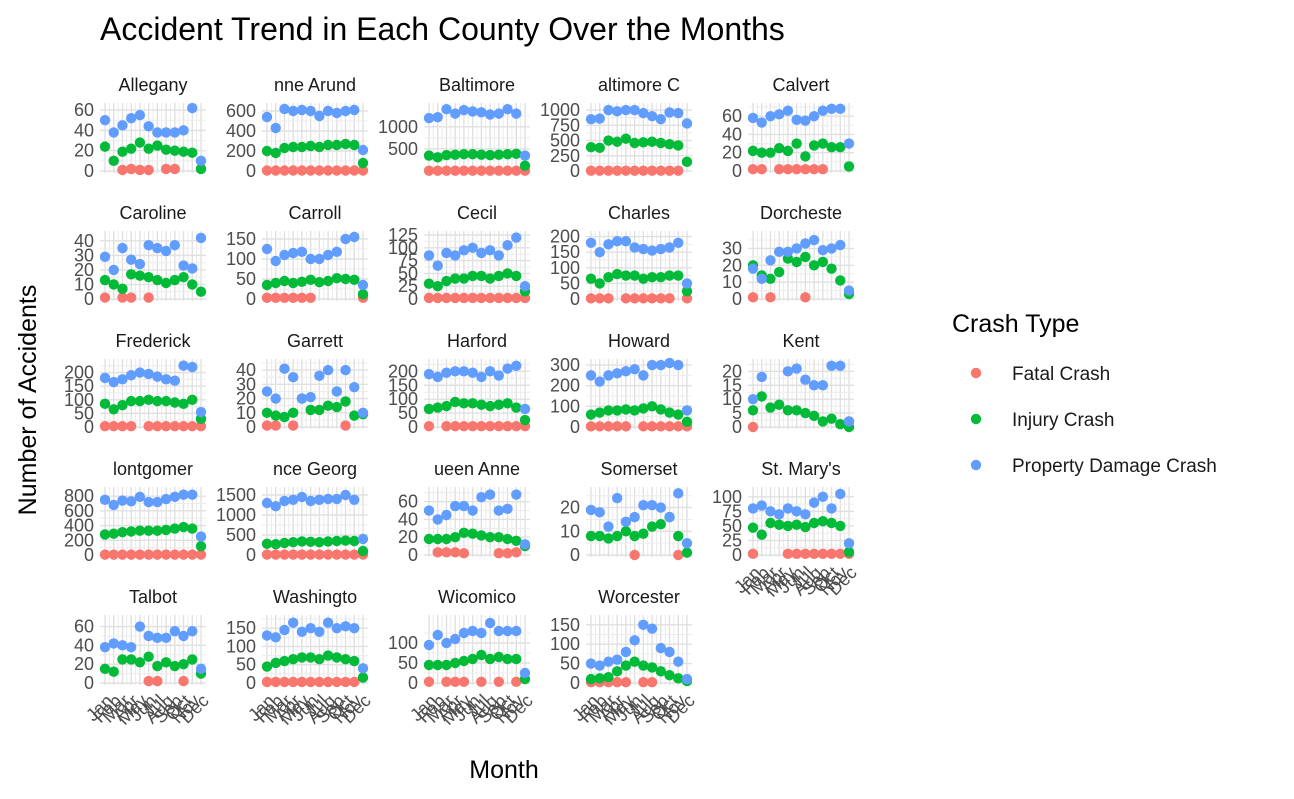 This screenshot has height=799, width=1294. What do you see at coordinates (152, 213) in the screenshot?
I see `strip-label: Caroline` at bounding box center [152, 213].